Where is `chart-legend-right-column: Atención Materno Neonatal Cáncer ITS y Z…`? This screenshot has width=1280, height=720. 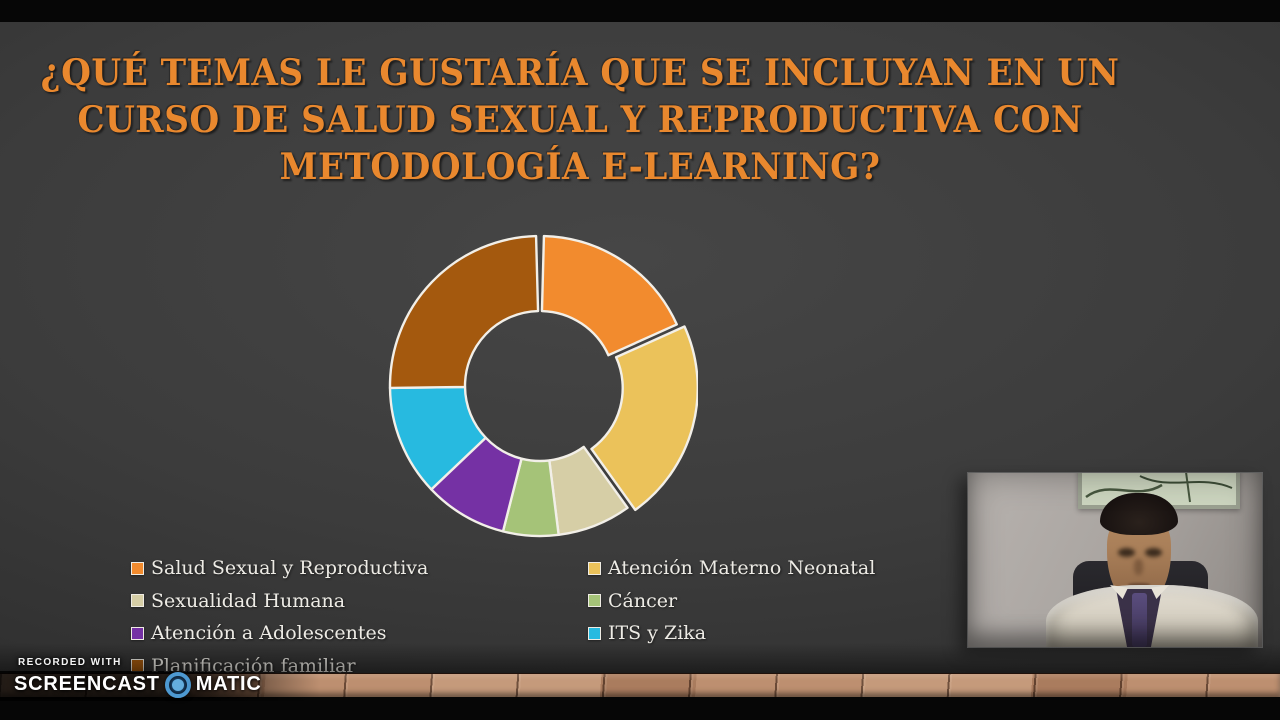
chart-legend-right-column: Atención Materno Neonatal Cáncer ITS y Z… is located at coordinates (731, 601).